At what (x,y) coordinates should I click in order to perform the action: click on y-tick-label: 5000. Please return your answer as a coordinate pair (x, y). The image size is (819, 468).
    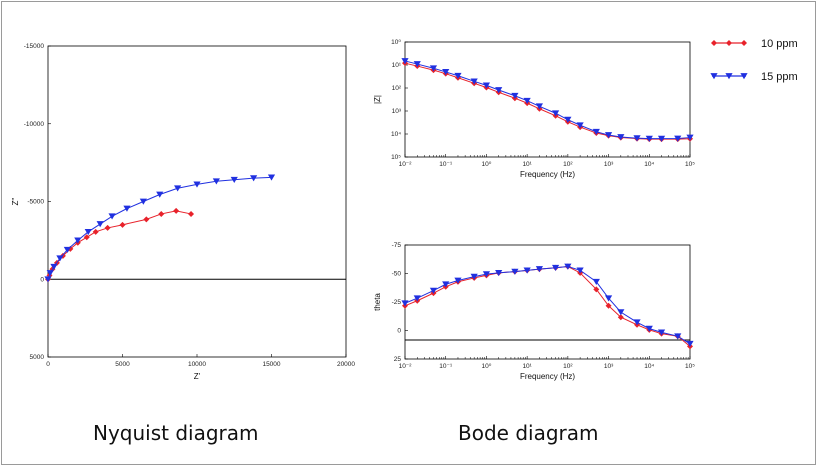
    Looking at the image, I should click on (37, 357).